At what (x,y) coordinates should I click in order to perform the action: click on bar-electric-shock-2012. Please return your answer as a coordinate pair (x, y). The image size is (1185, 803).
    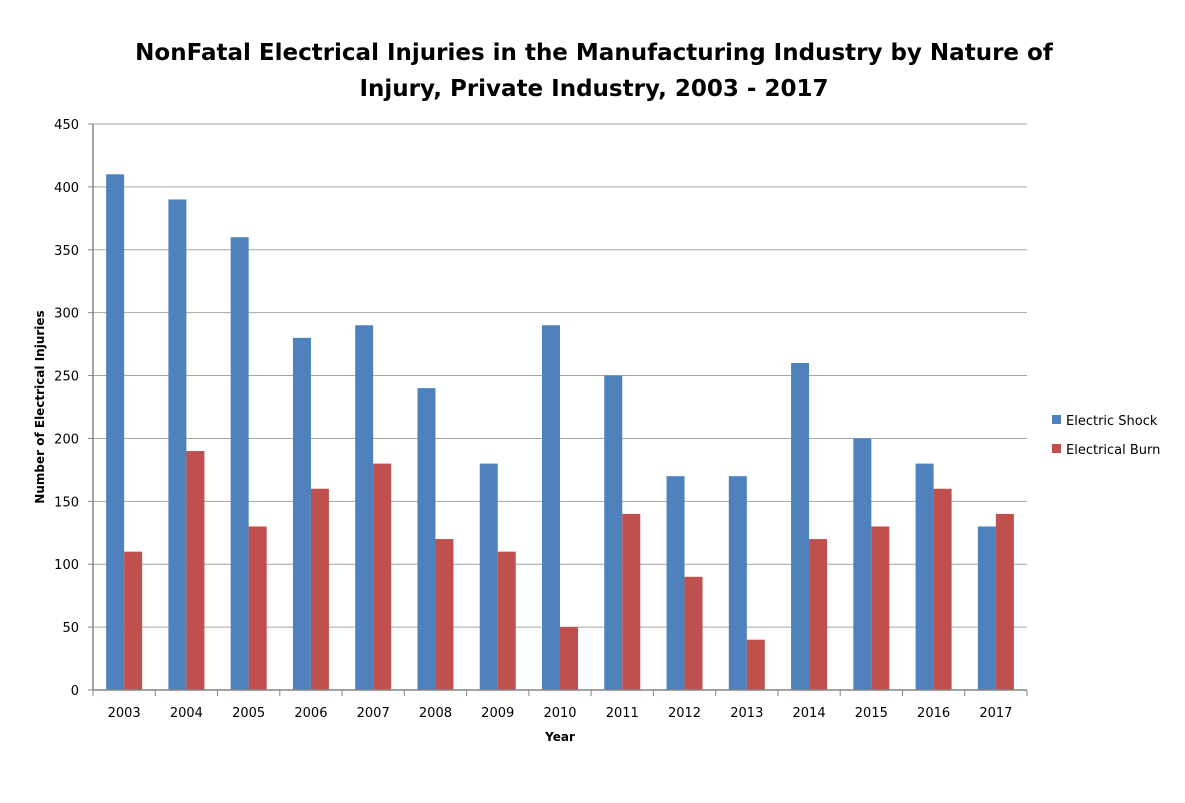
    Looking at the image, I should click on (675, 583).